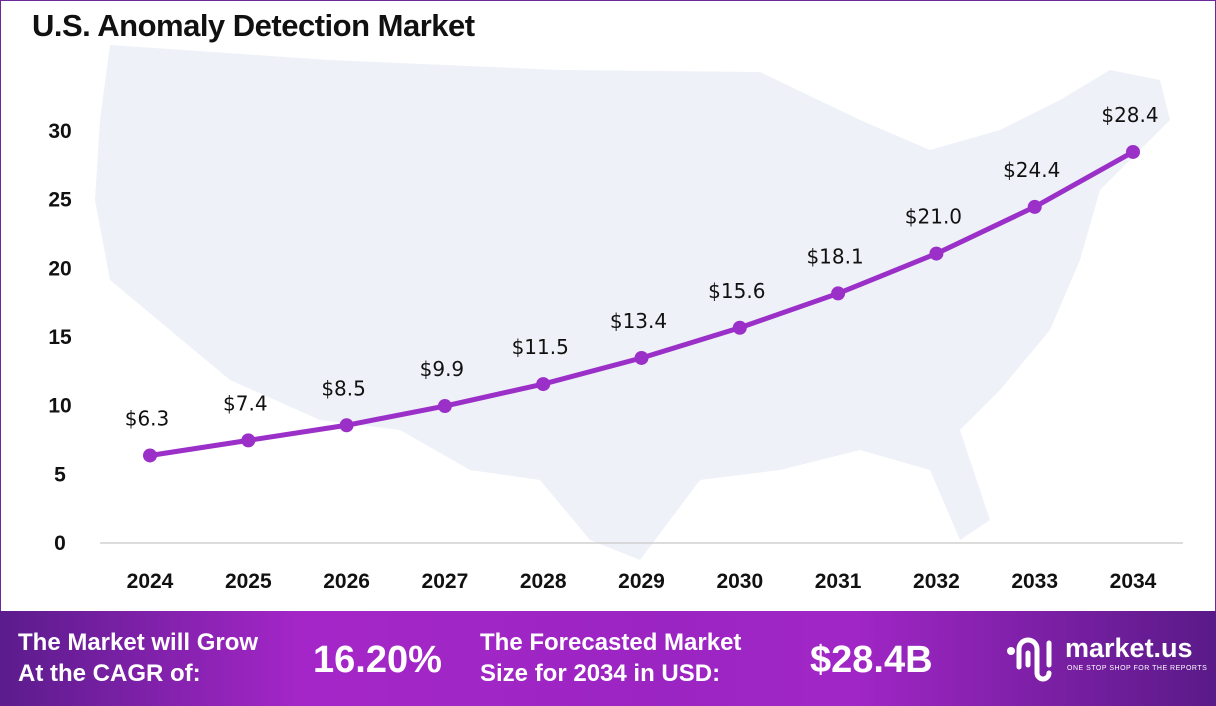 The height and width of the screenshot is (706, 1216). What do you see at coordinates (936, 581) in the screenshot?
I see `x-tick-label: 2032` at bounding box center [936, 581].